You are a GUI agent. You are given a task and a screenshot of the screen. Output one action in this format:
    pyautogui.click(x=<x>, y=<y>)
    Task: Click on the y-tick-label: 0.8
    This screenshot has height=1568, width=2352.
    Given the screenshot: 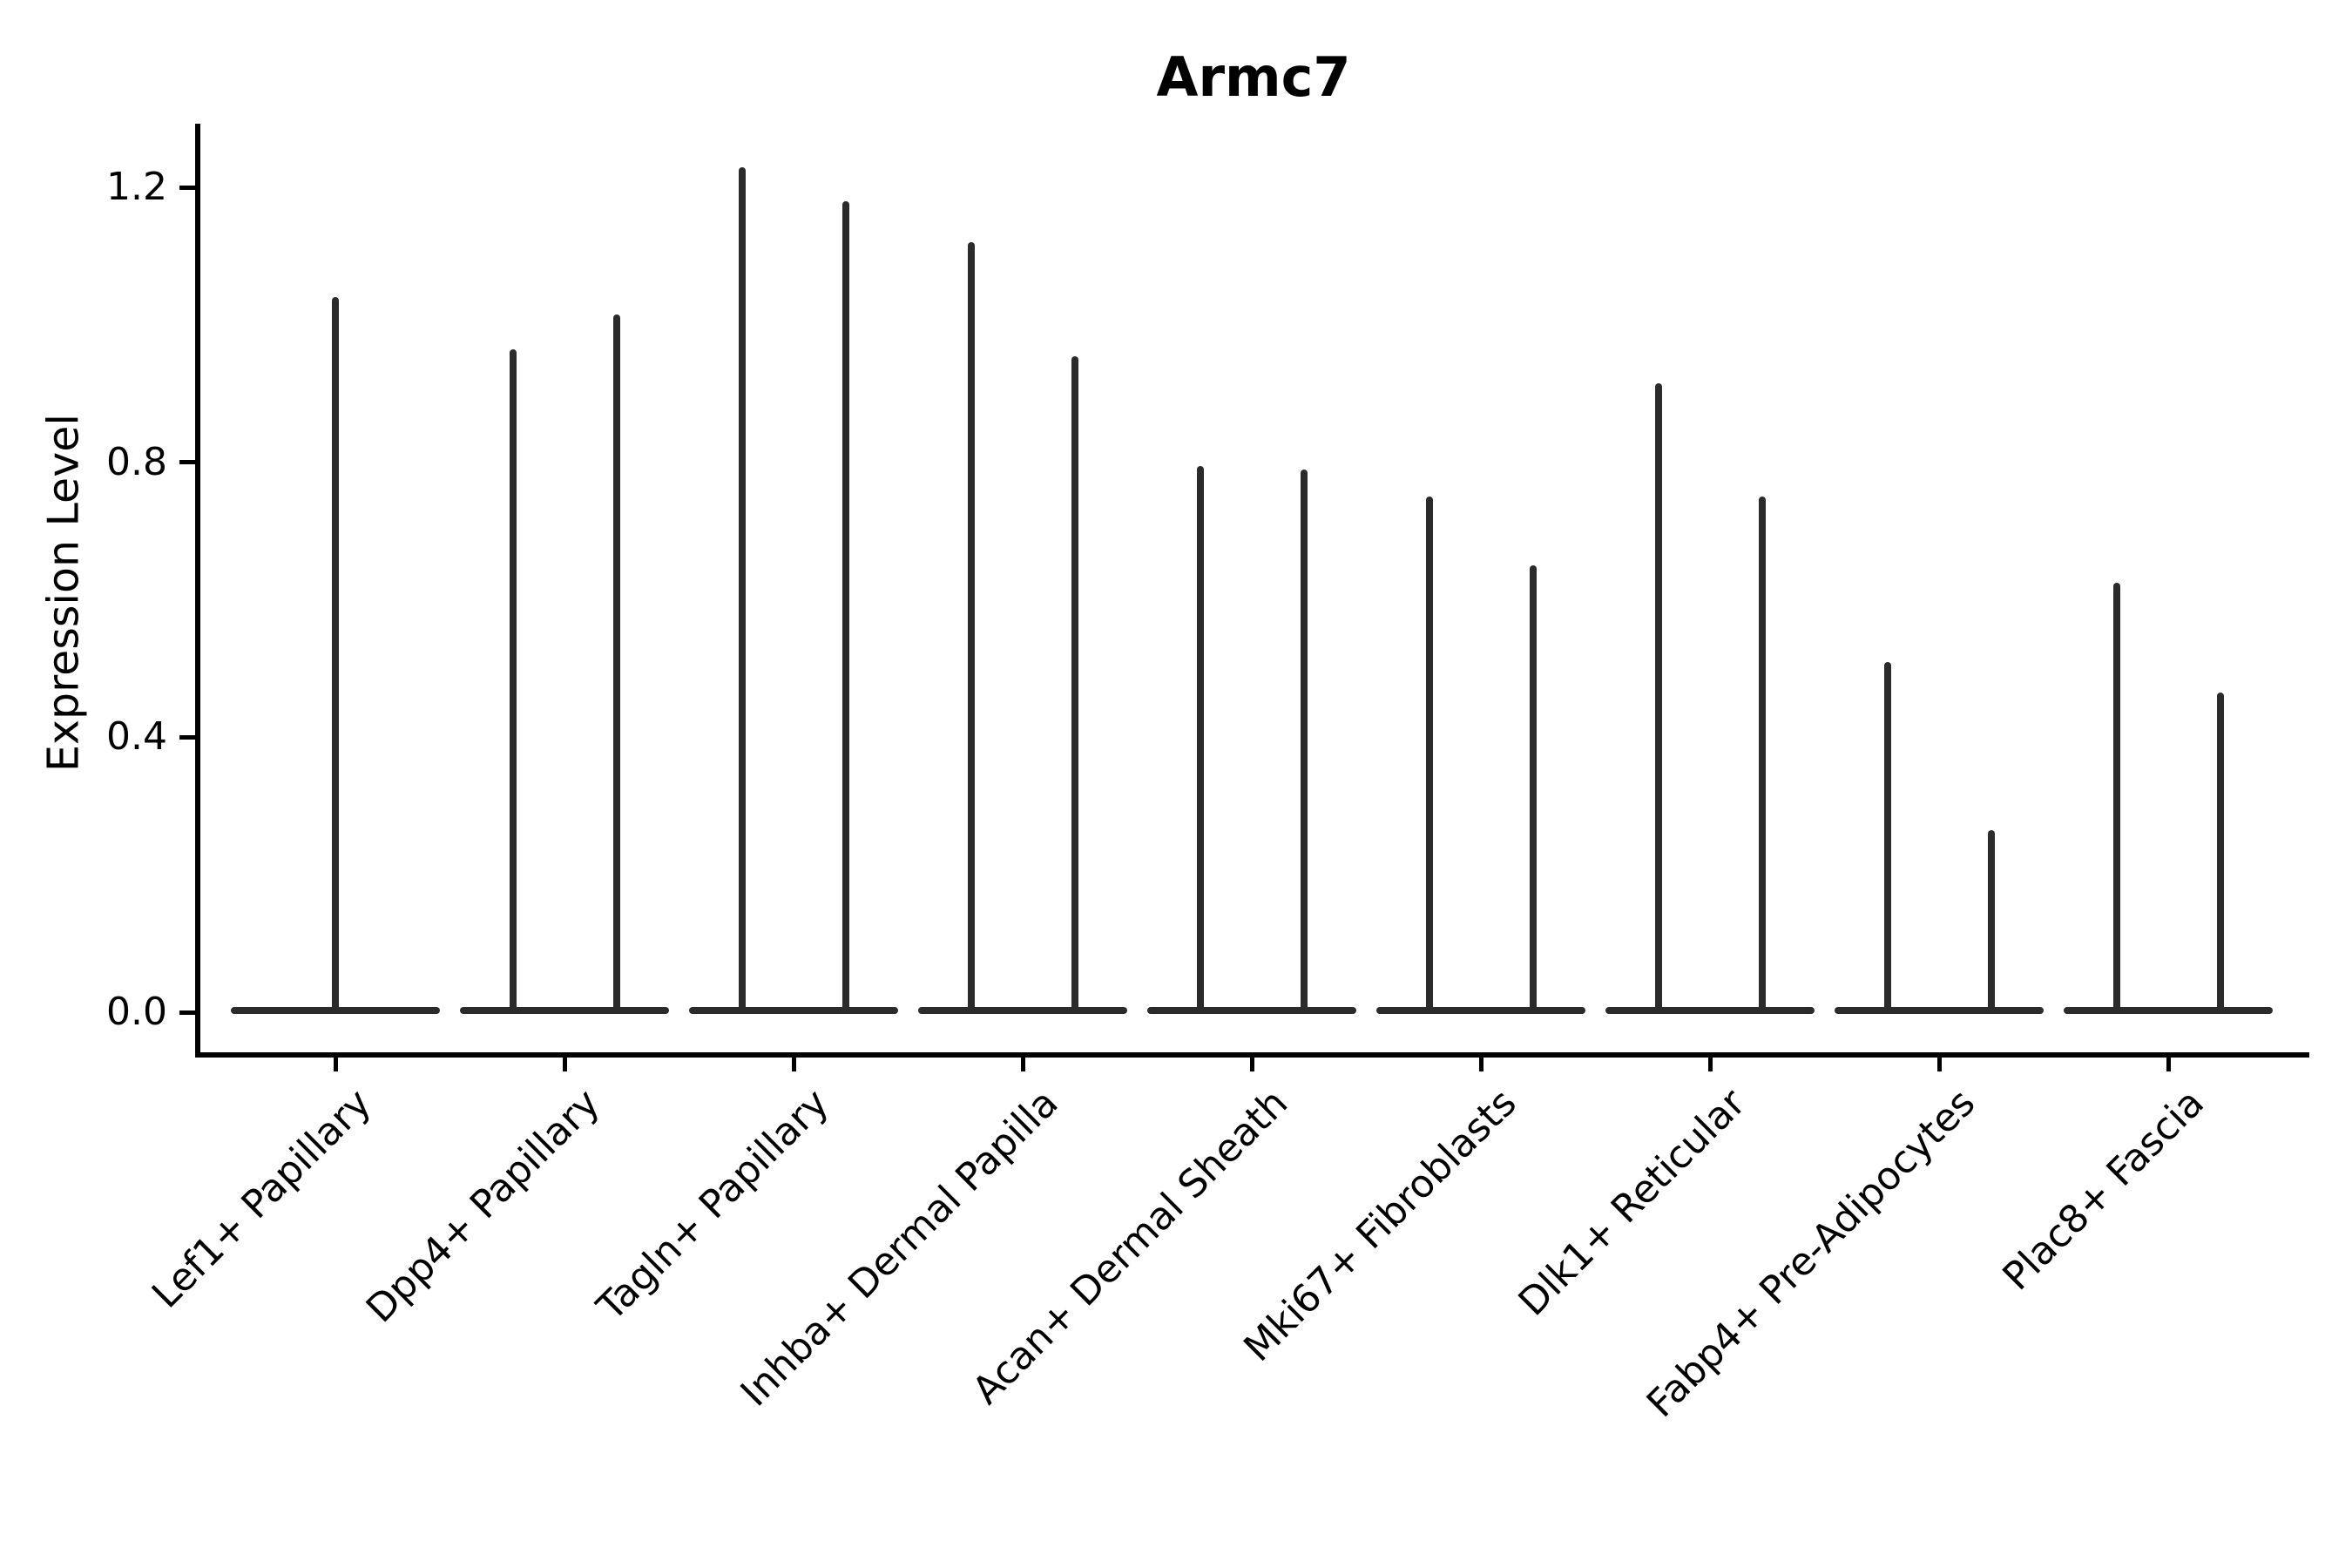 What is the action you would take?
    pyautogui.click(x=136, y=461)
    